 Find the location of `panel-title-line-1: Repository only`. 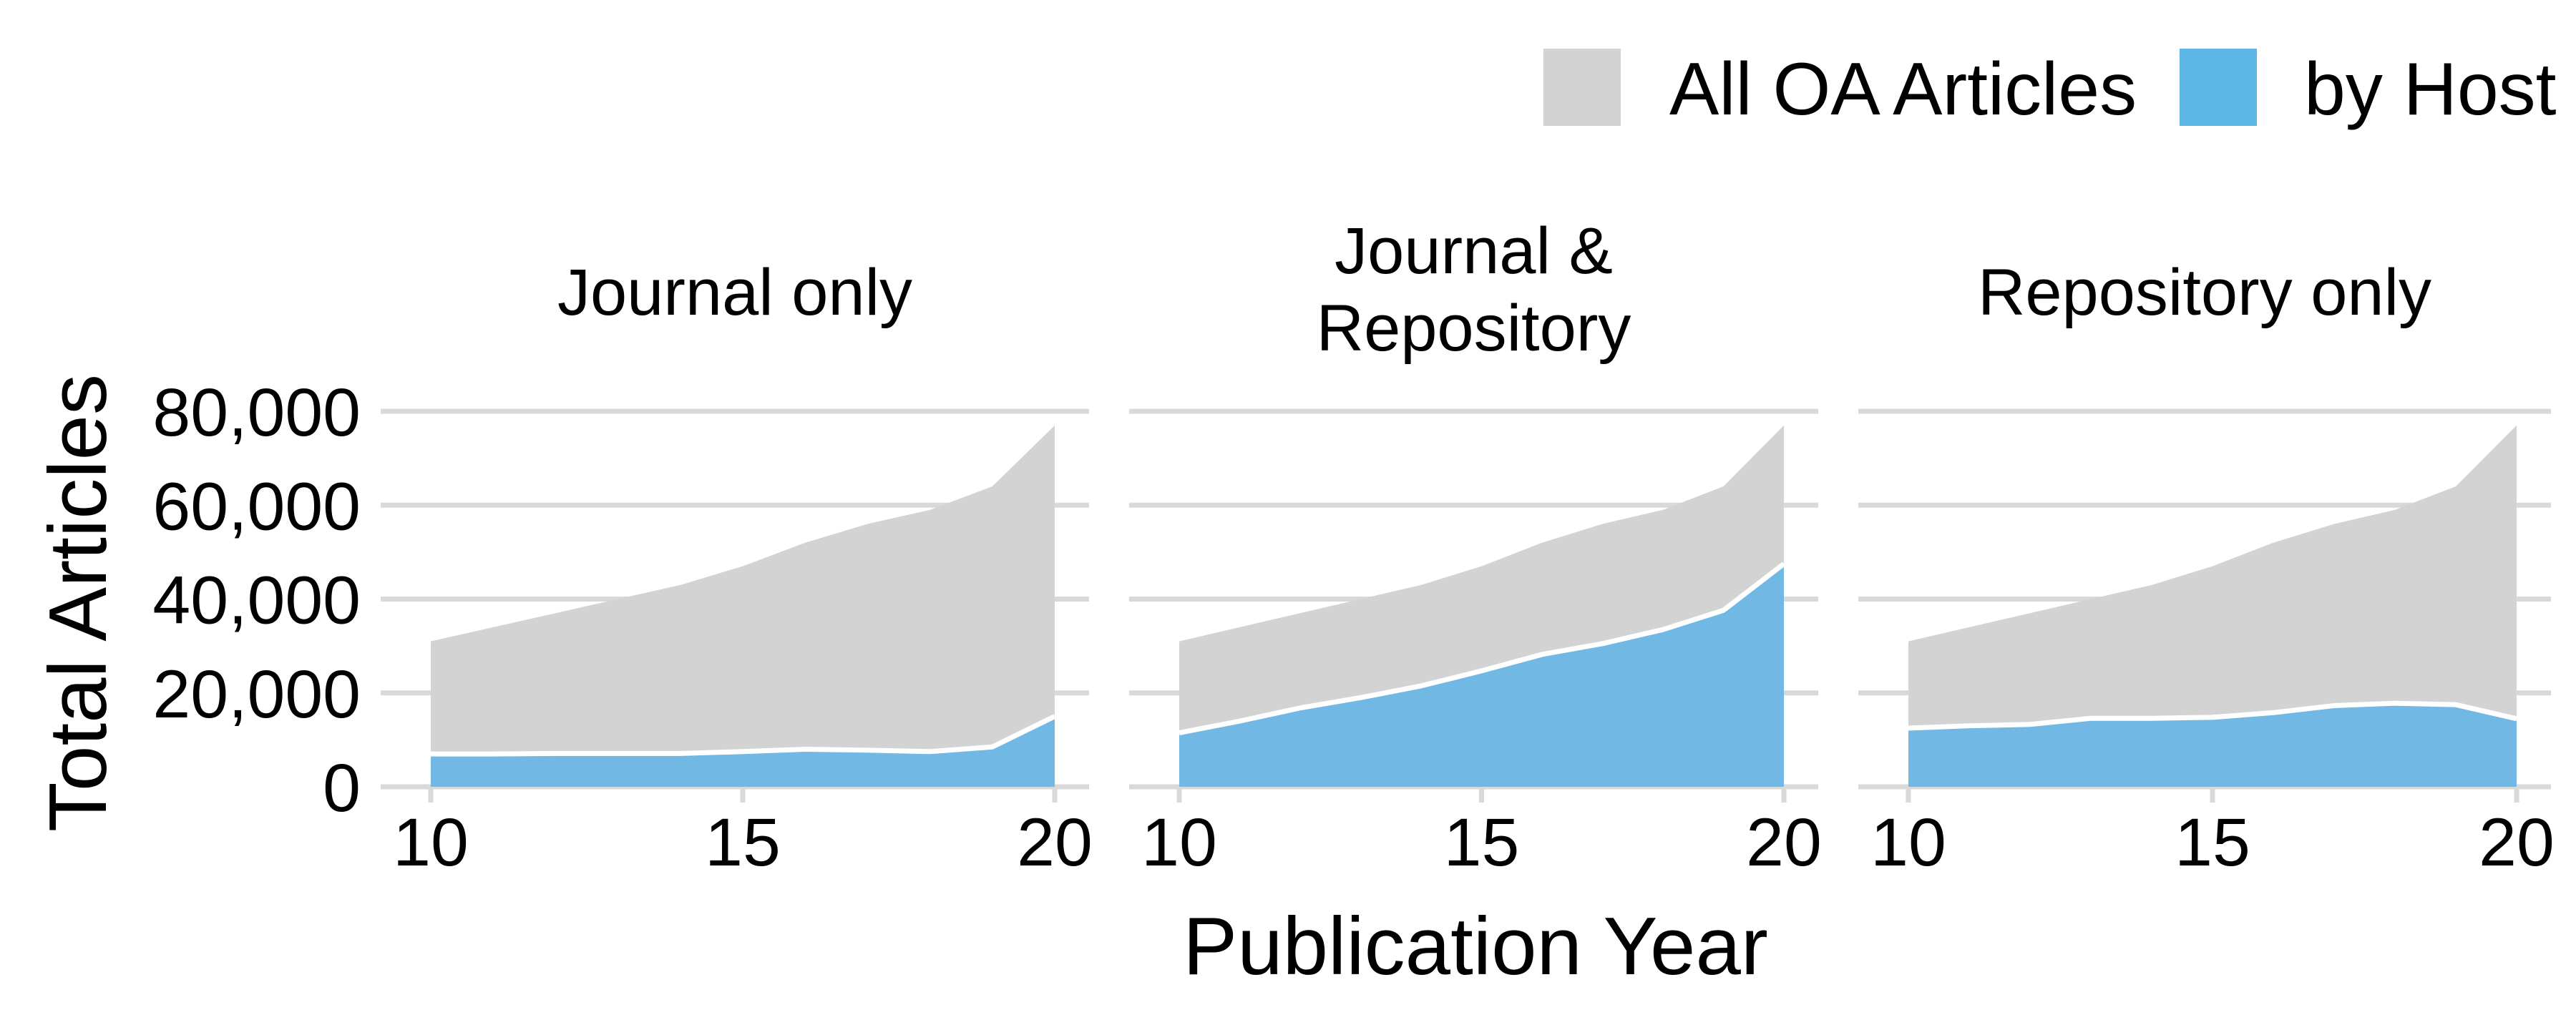

panel-title-line-1: Repository only is located at coordinates (2204, 292).